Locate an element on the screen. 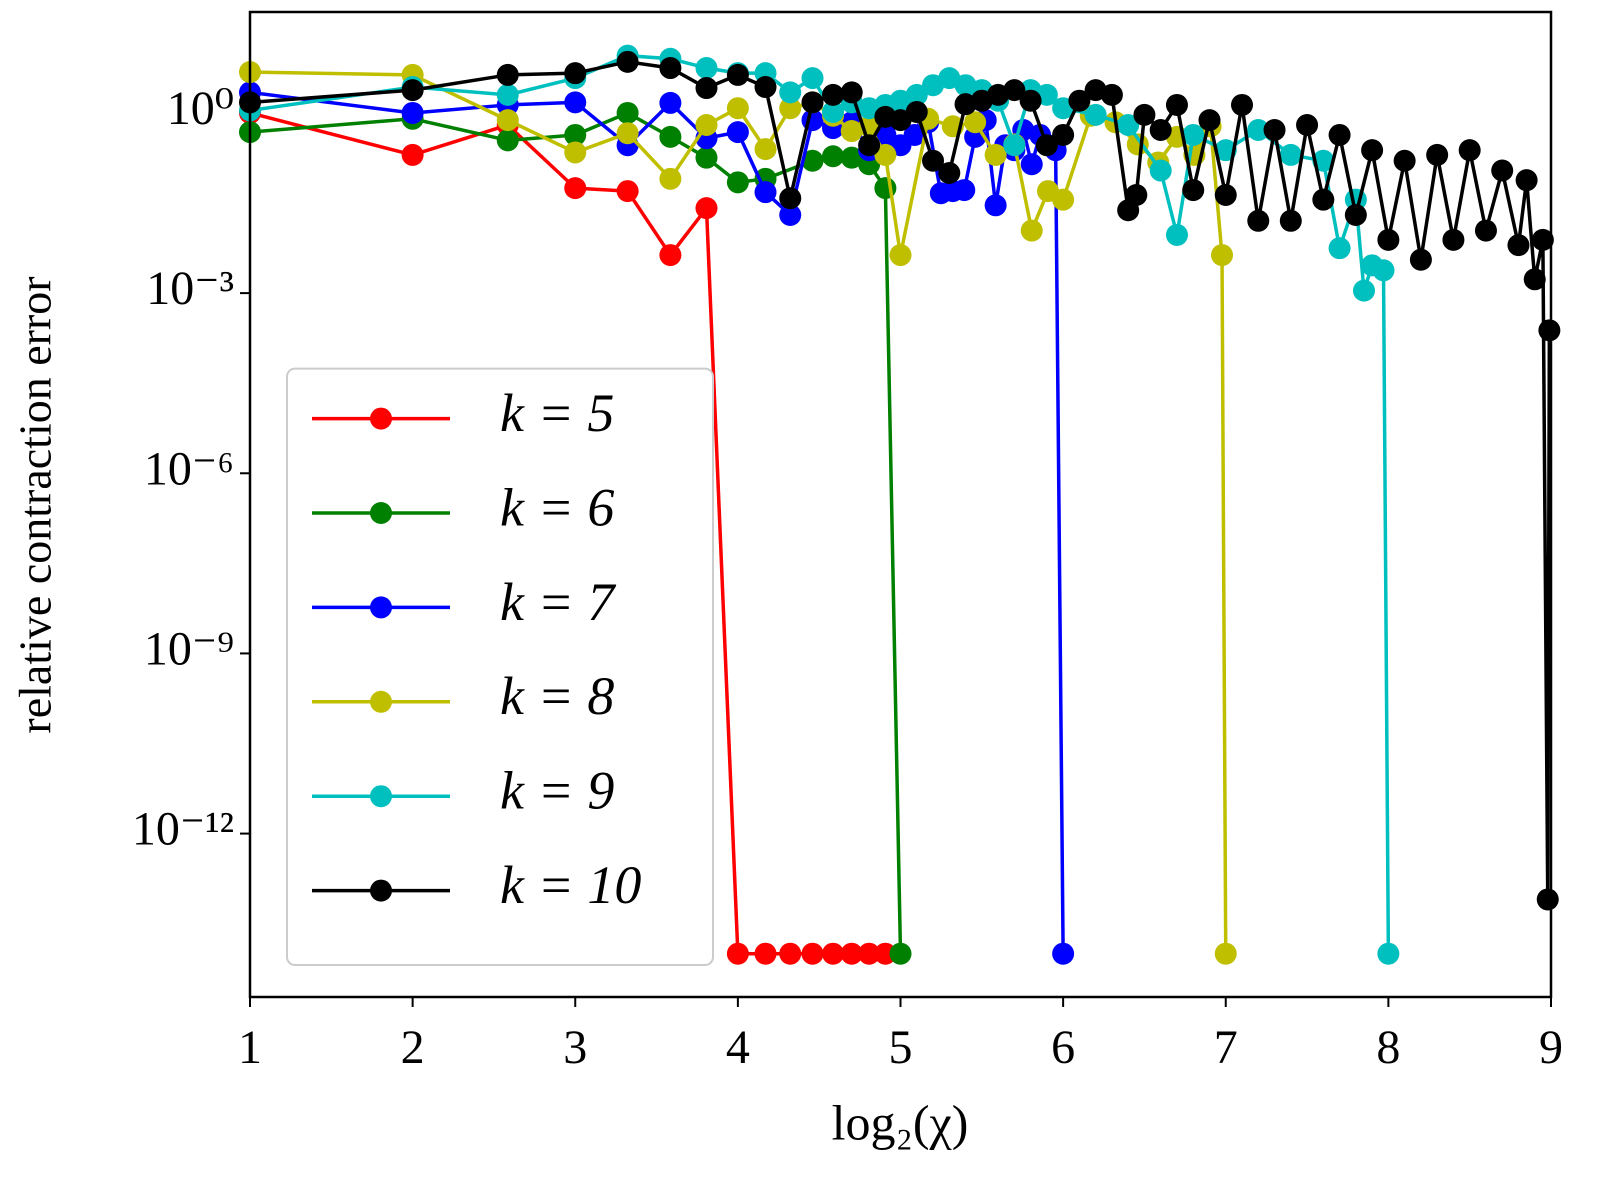 This screenshot has height=1200, width=1600. legend-marker is located at coordinates (381, 890).